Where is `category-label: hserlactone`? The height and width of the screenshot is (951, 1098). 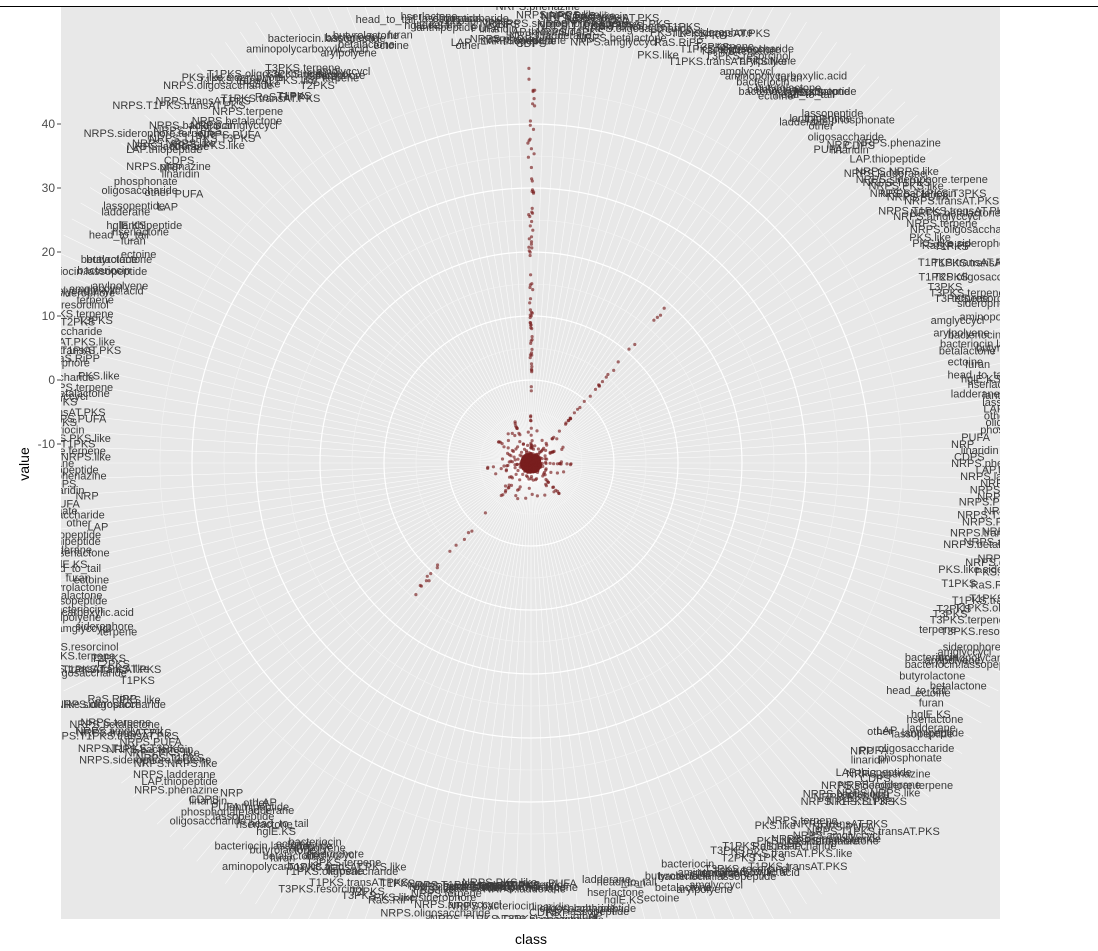
category-label: hserlactone is located at coordinates (264, 825).